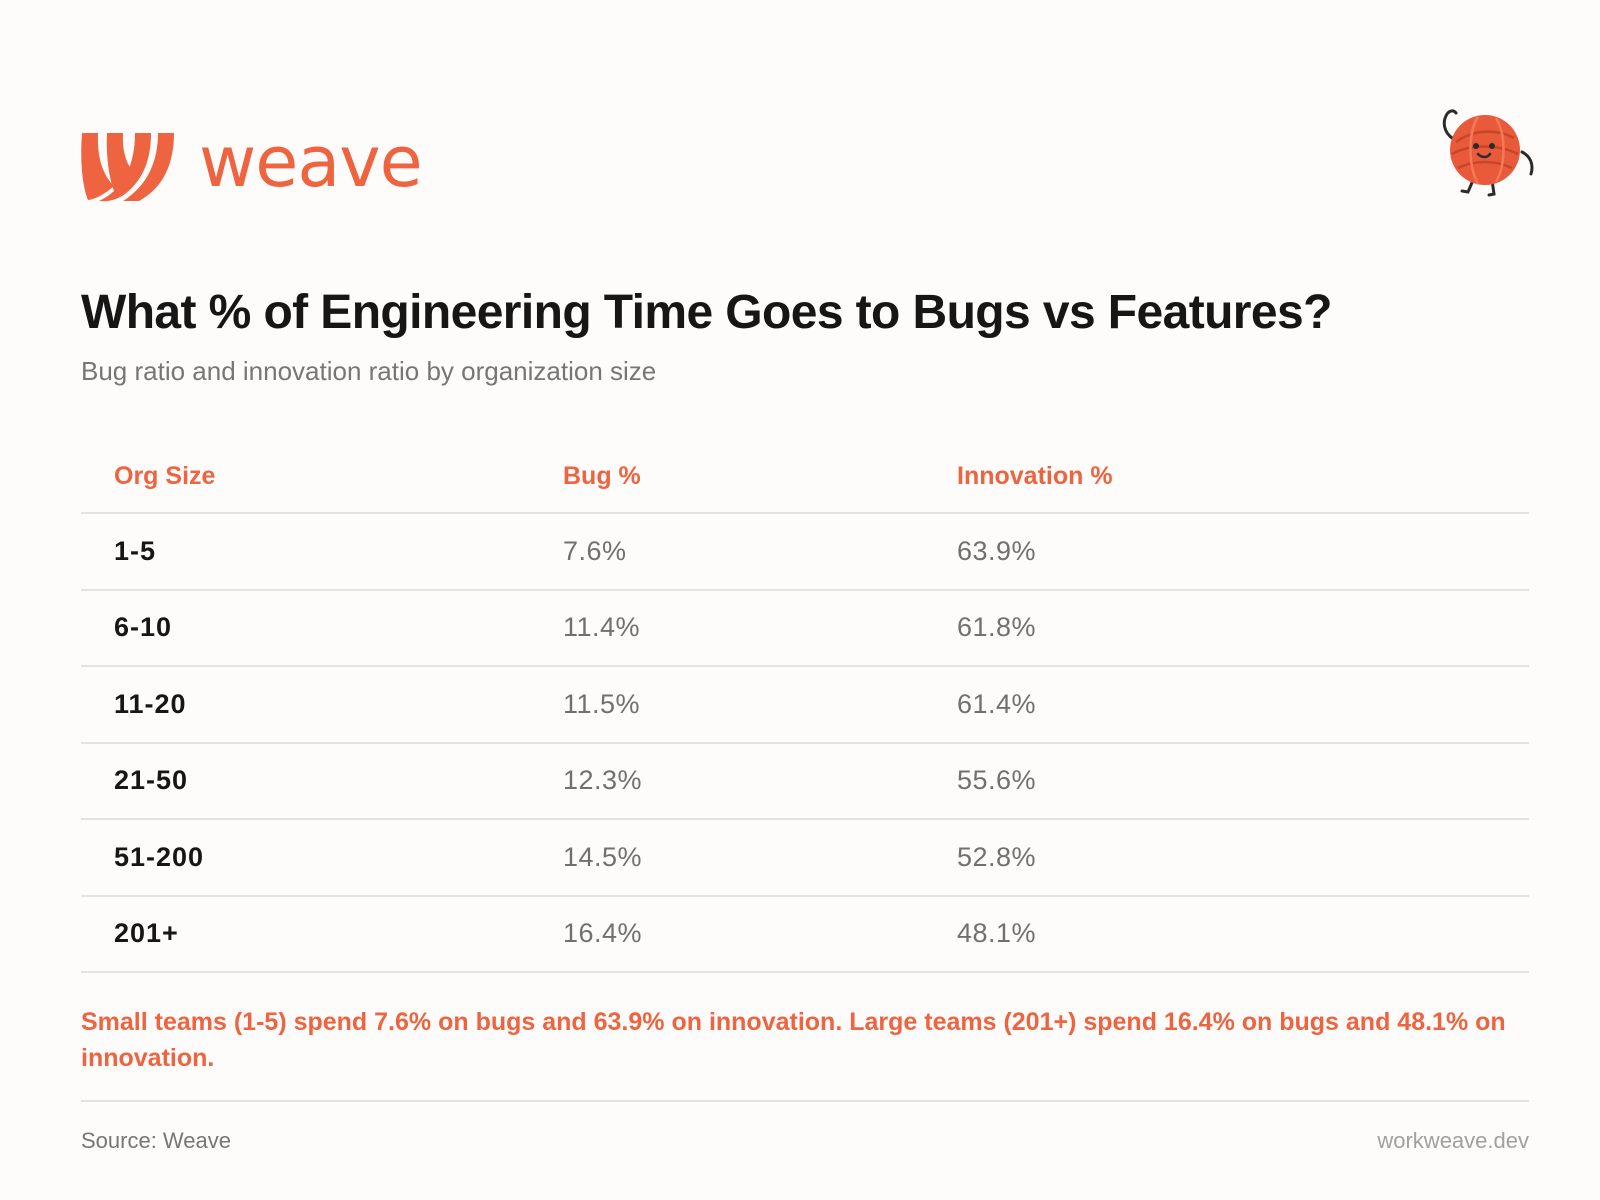 This screenshot has width=1600, height=1200. I want to click on table-row: 51-200 14.5% 52.8%, so click(805, 858).